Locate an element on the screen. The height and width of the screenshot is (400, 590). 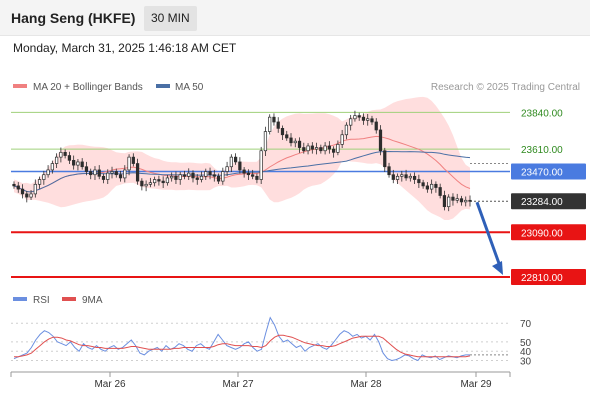
x-tick-label-Mar 26: Mar 26 is located at coordinates (110, 384).